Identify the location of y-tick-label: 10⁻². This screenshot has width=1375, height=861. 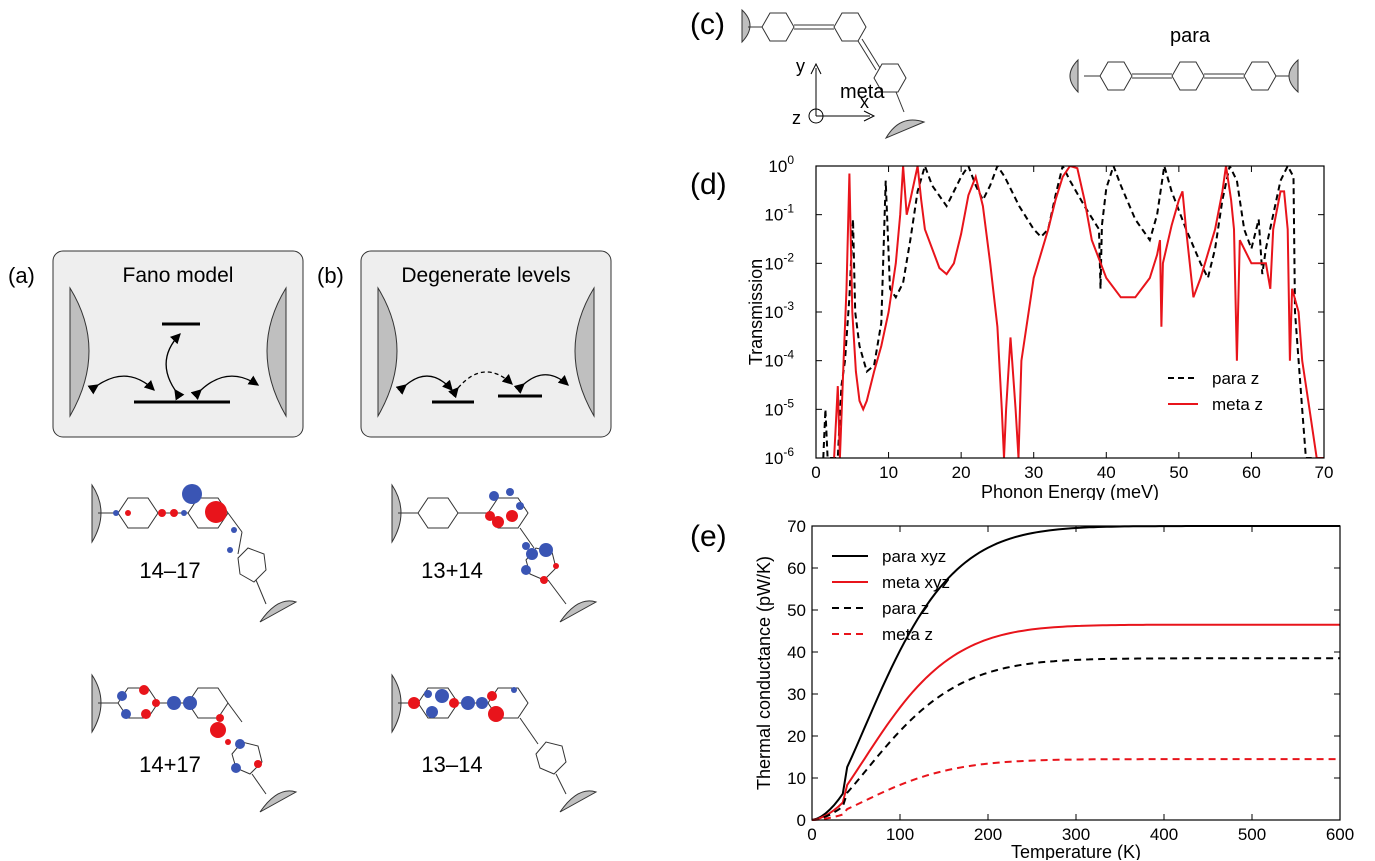
(779, 261).